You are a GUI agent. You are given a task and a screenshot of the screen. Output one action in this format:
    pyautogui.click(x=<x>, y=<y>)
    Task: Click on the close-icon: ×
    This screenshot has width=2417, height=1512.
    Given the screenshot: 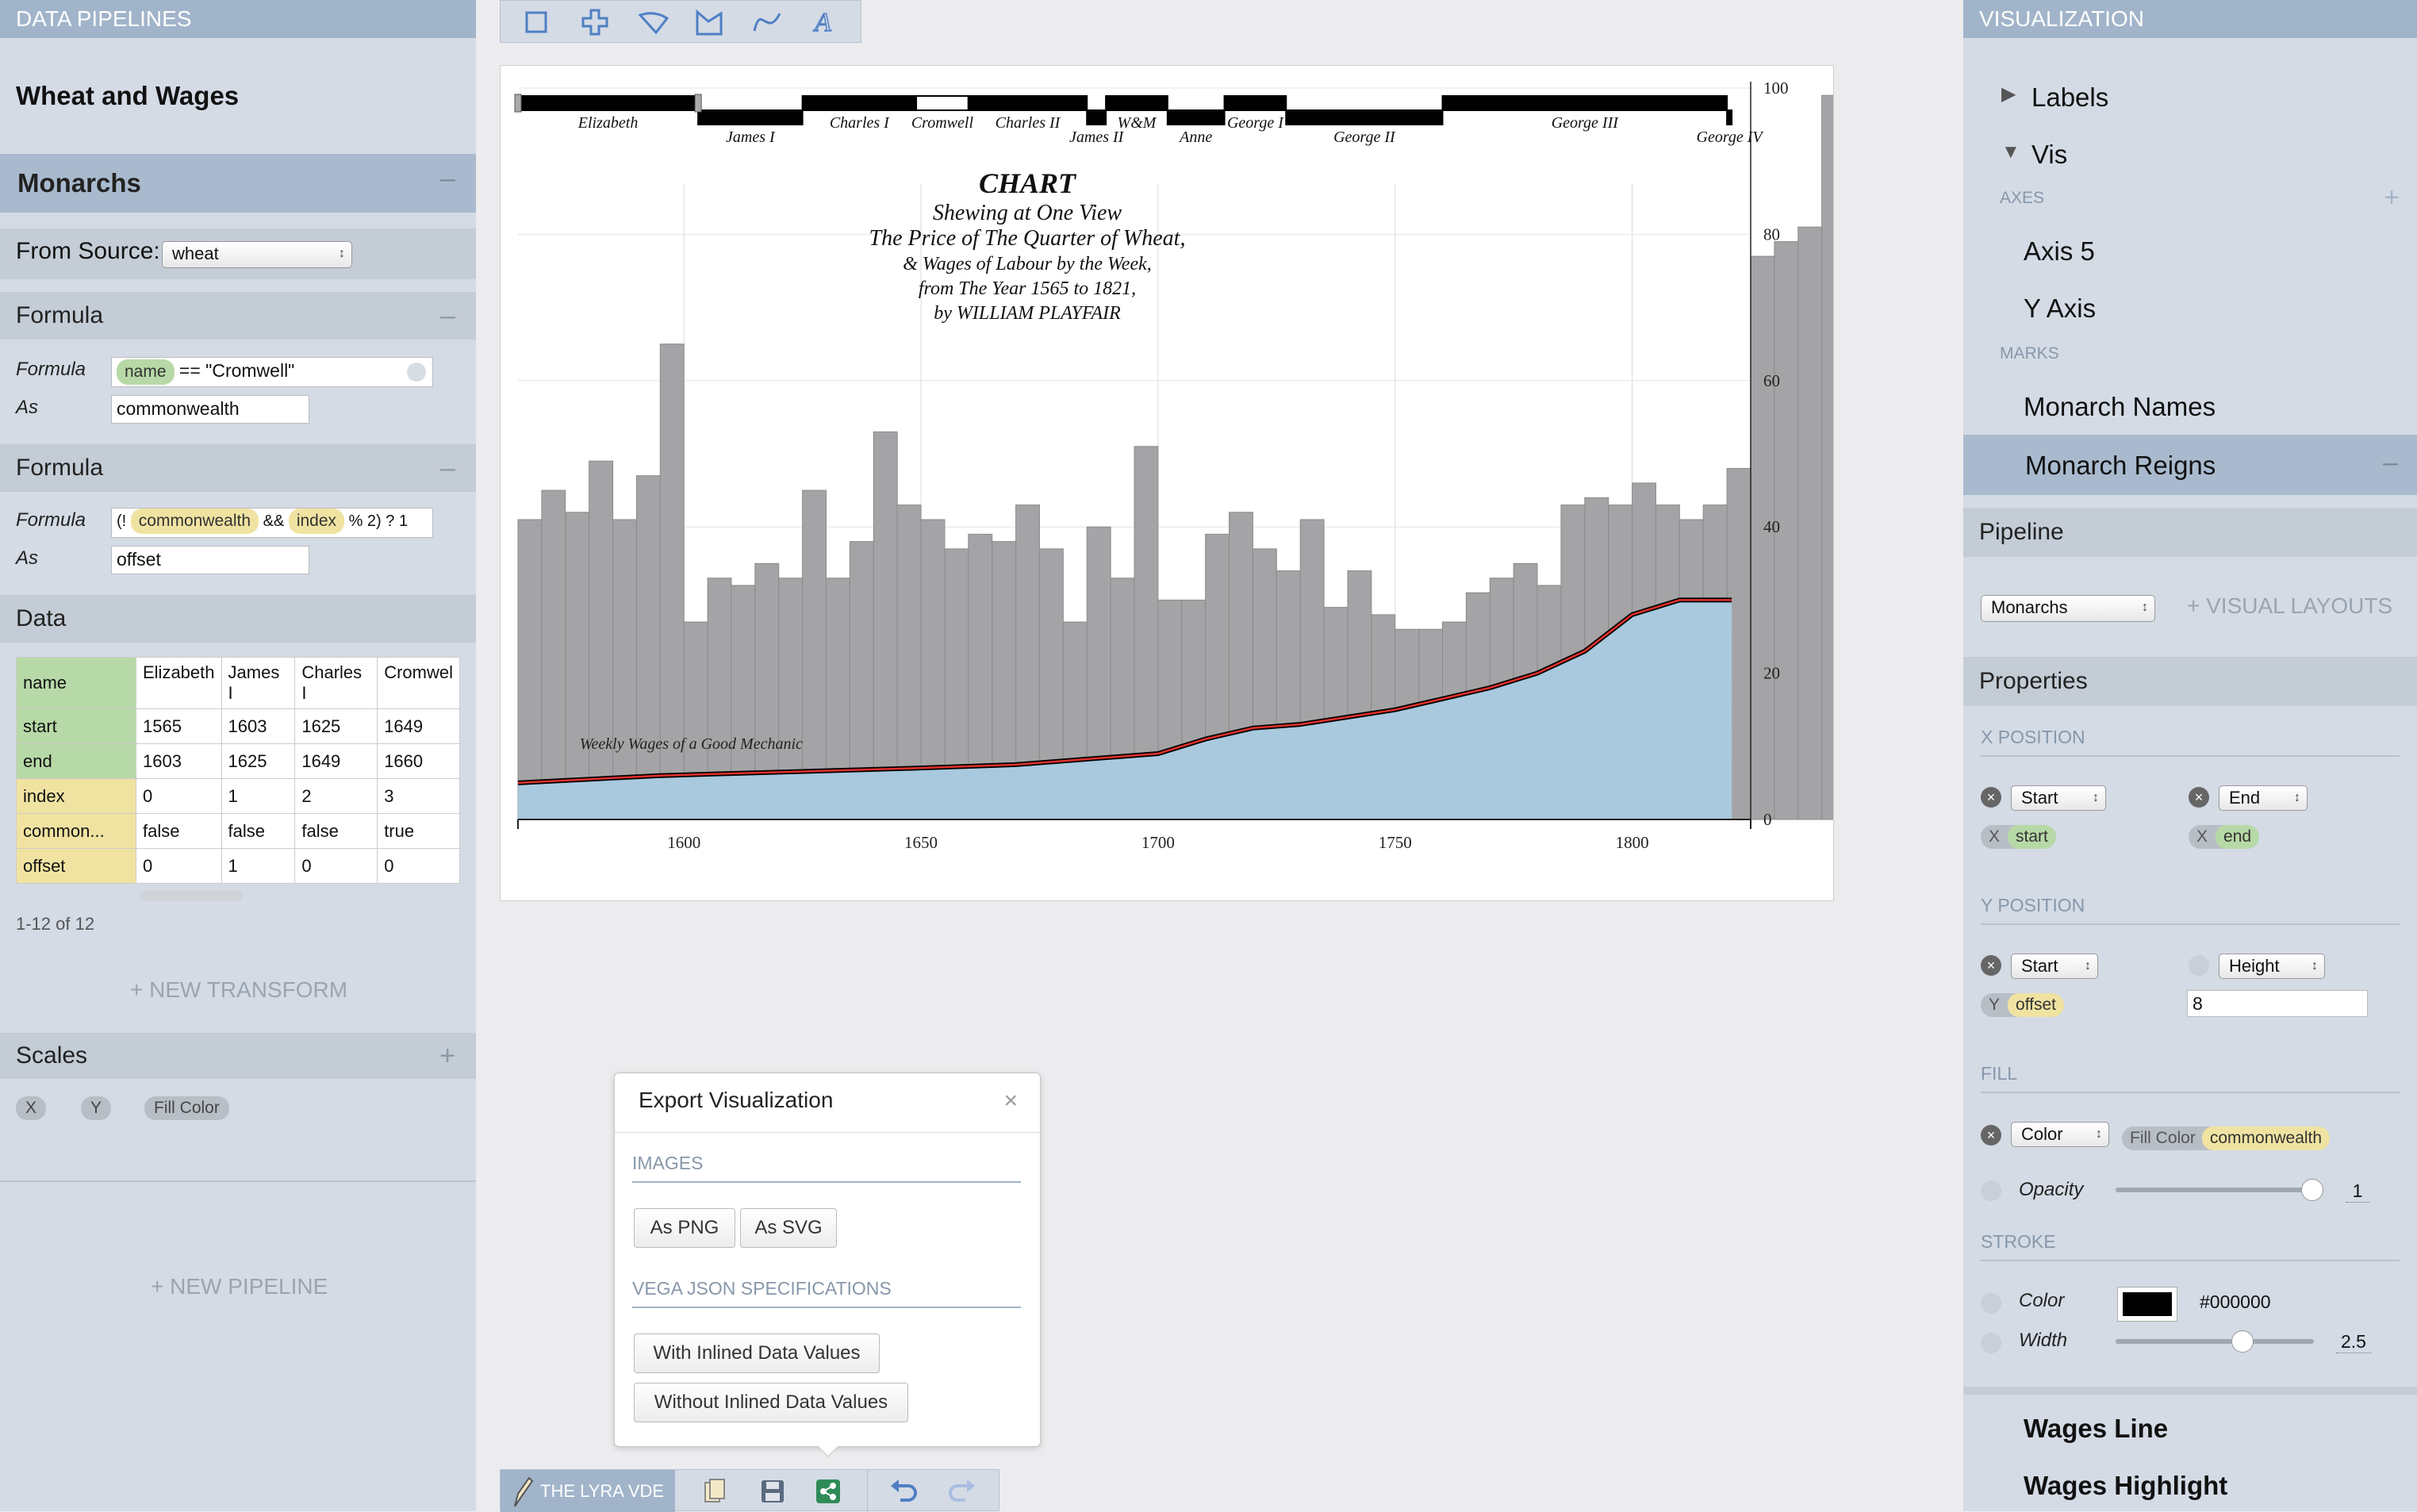 What is the action you would take?
    pyautogui.click(x=1010, y=1101)
    